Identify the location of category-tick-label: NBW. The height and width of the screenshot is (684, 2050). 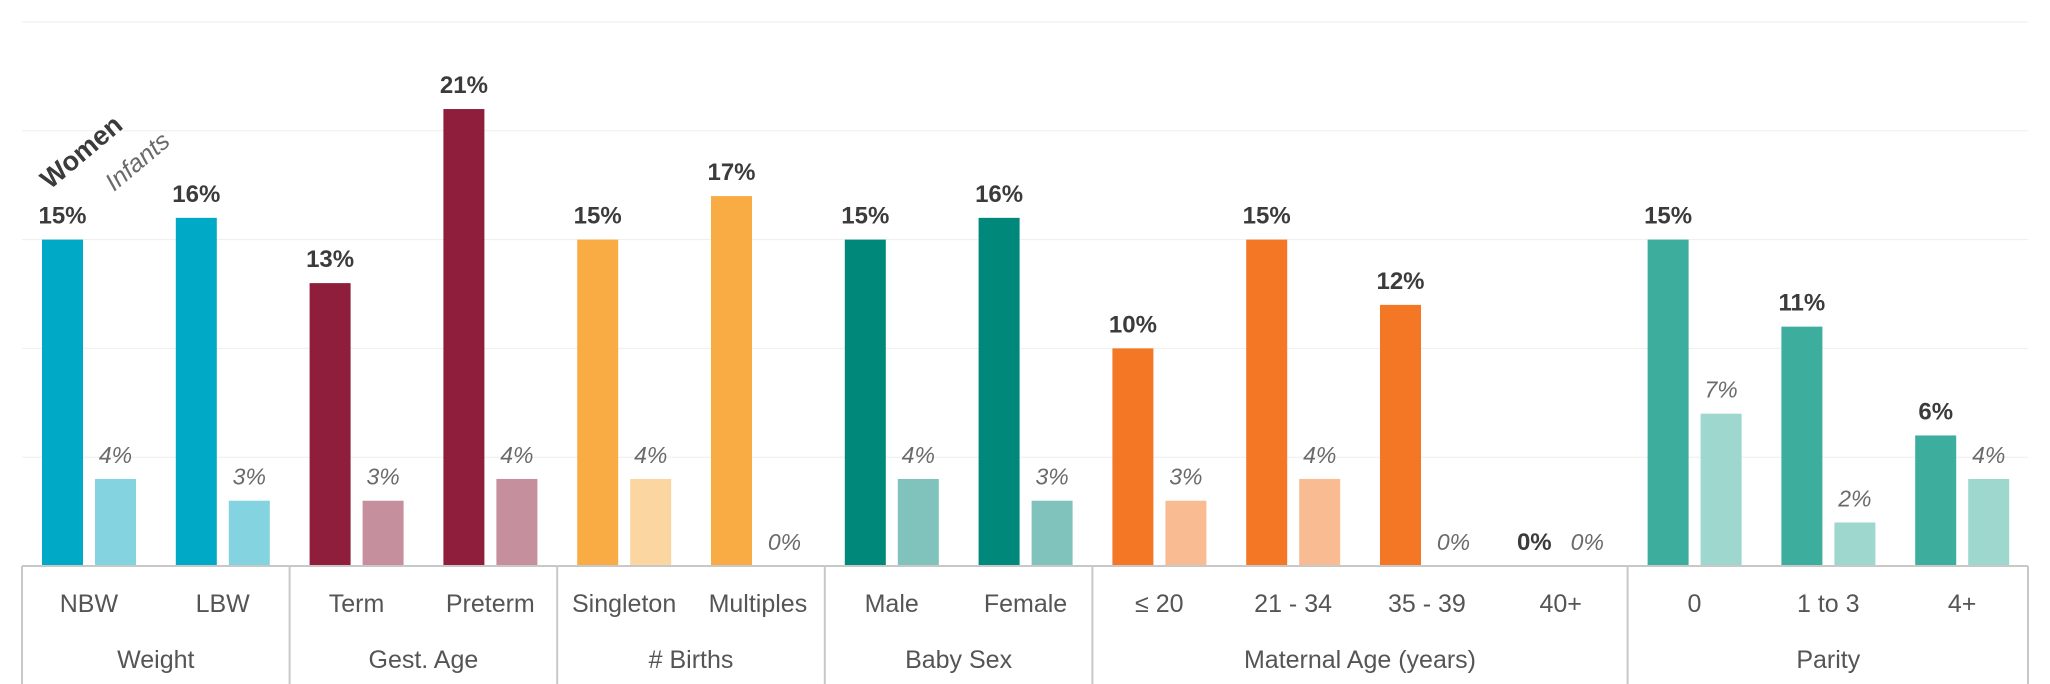
(89, 604).